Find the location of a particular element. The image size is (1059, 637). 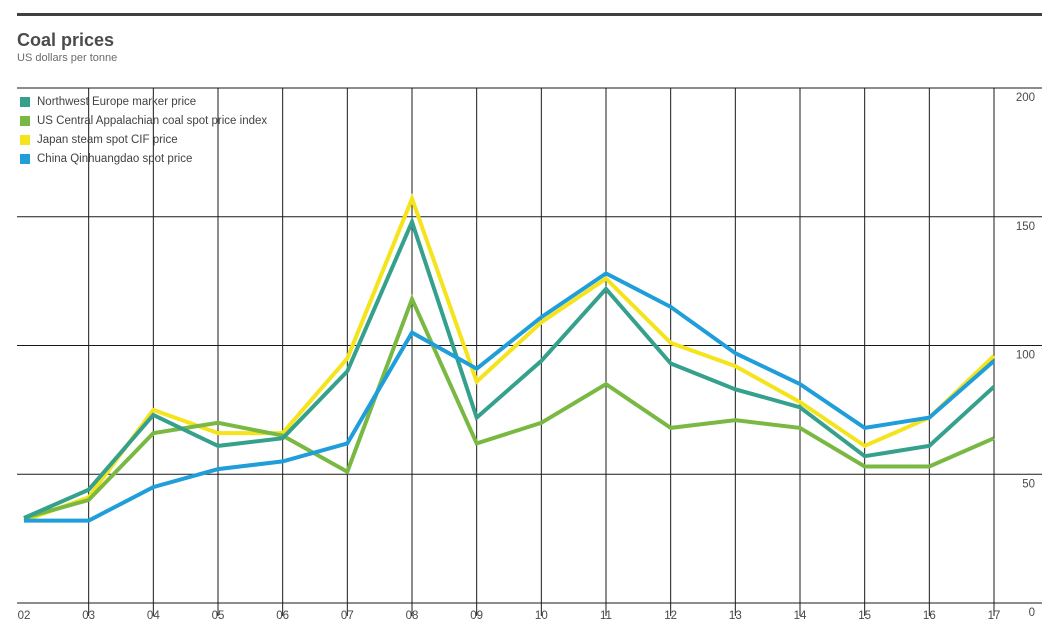

legend-swatch-us-central-appalachian is located at coordinates (25, 121).